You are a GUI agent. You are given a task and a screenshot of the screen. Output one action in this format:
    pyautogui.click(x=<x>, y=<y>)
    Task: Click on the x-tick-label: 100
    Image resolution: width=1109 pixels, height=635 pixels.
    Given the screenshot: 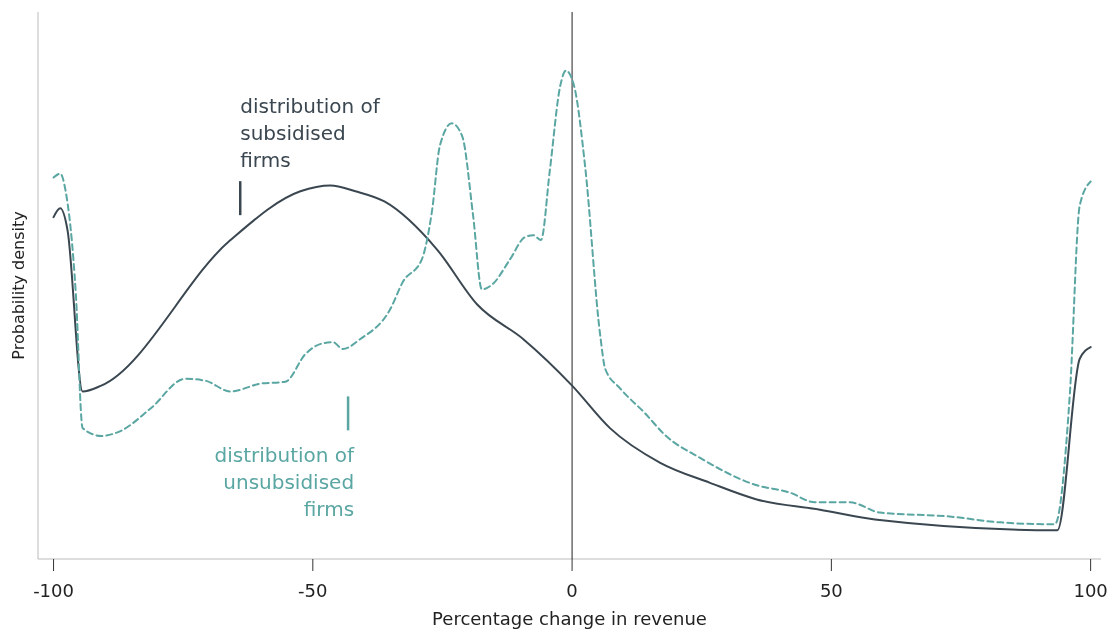 What is the action you would take?
    pyautogui.click(x=1090, y=590)
    